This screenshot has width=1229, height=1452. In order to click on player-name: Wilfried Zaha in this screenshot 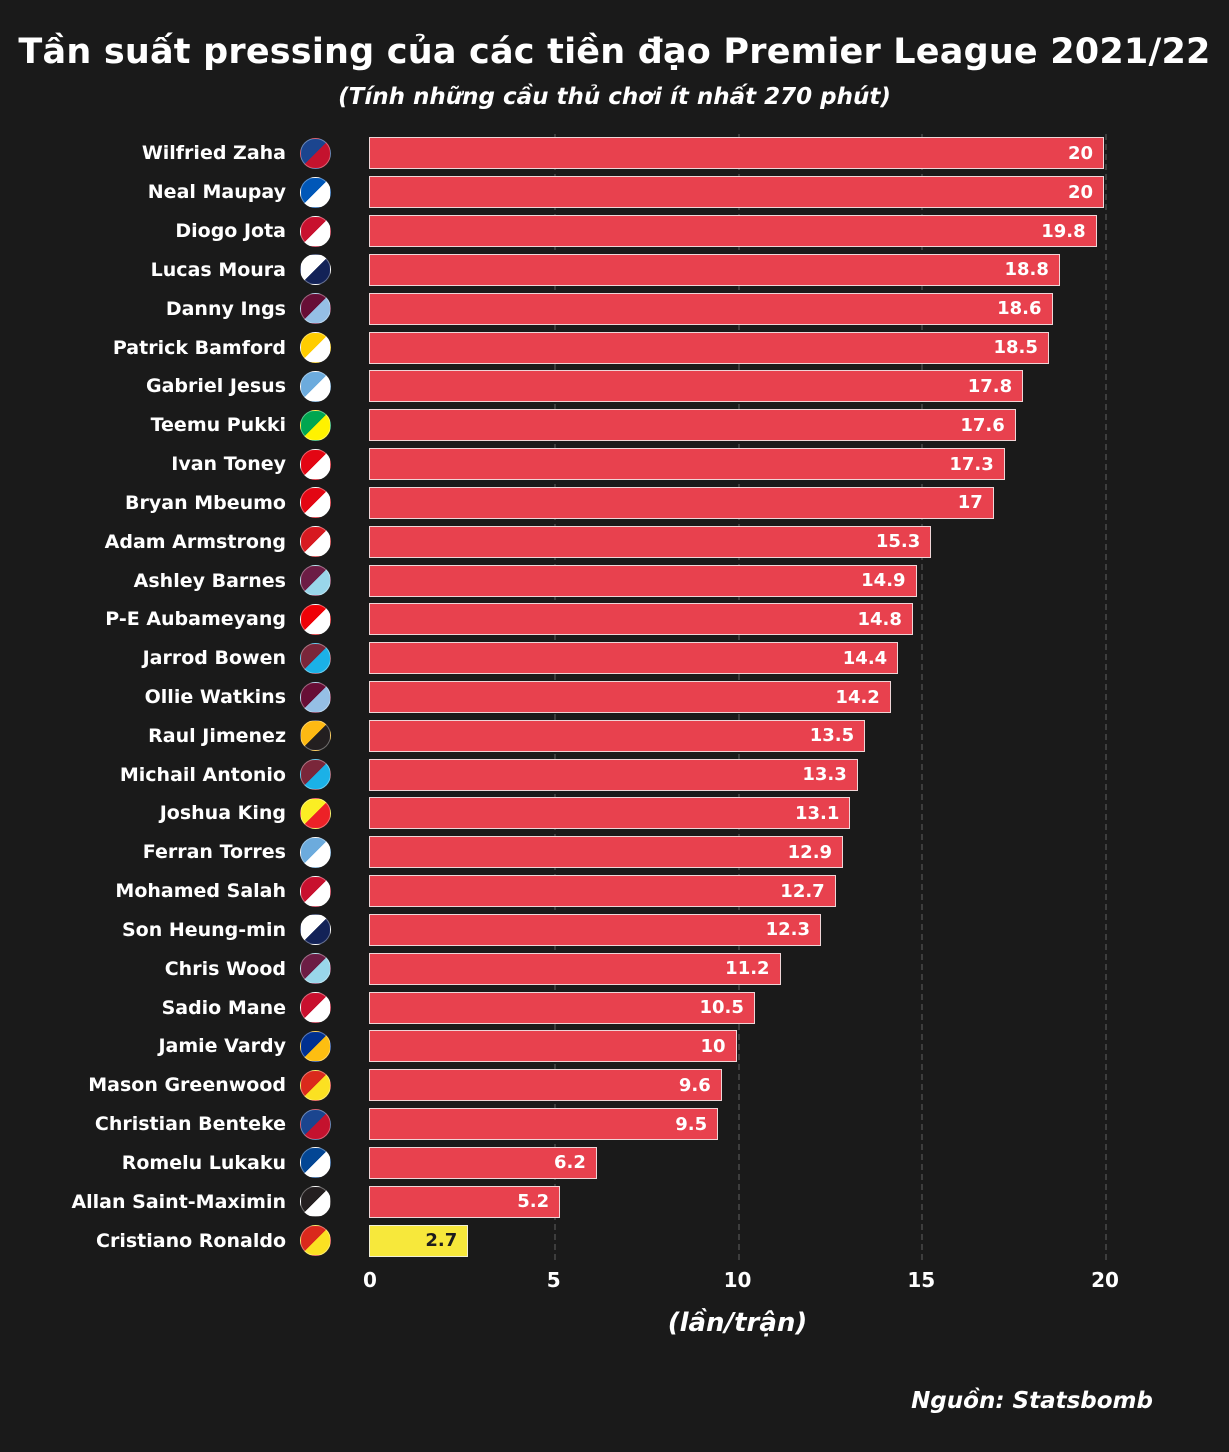, I will do `click(213, 153)`.